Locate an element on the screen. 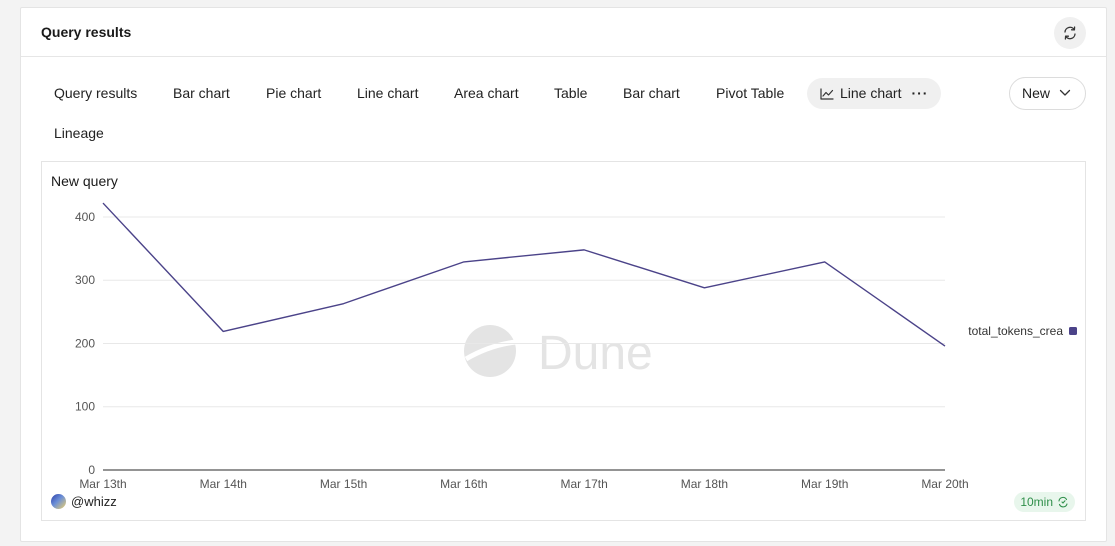 This screenshot has width=1115, height=546. tab-area-chart: Area chart is located at coordinates (486, 93).